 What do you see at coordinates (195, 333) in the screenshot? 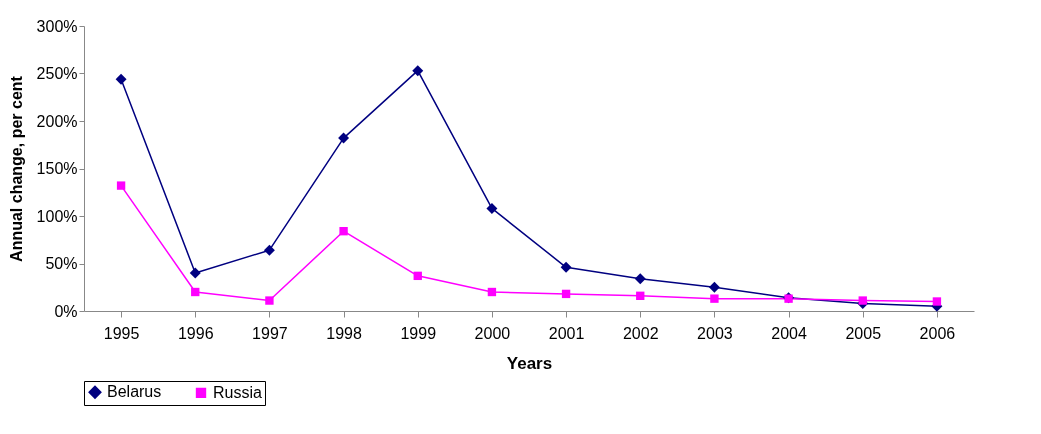
I see `x-tick-label: 1996` at bounding box center [195, 333].